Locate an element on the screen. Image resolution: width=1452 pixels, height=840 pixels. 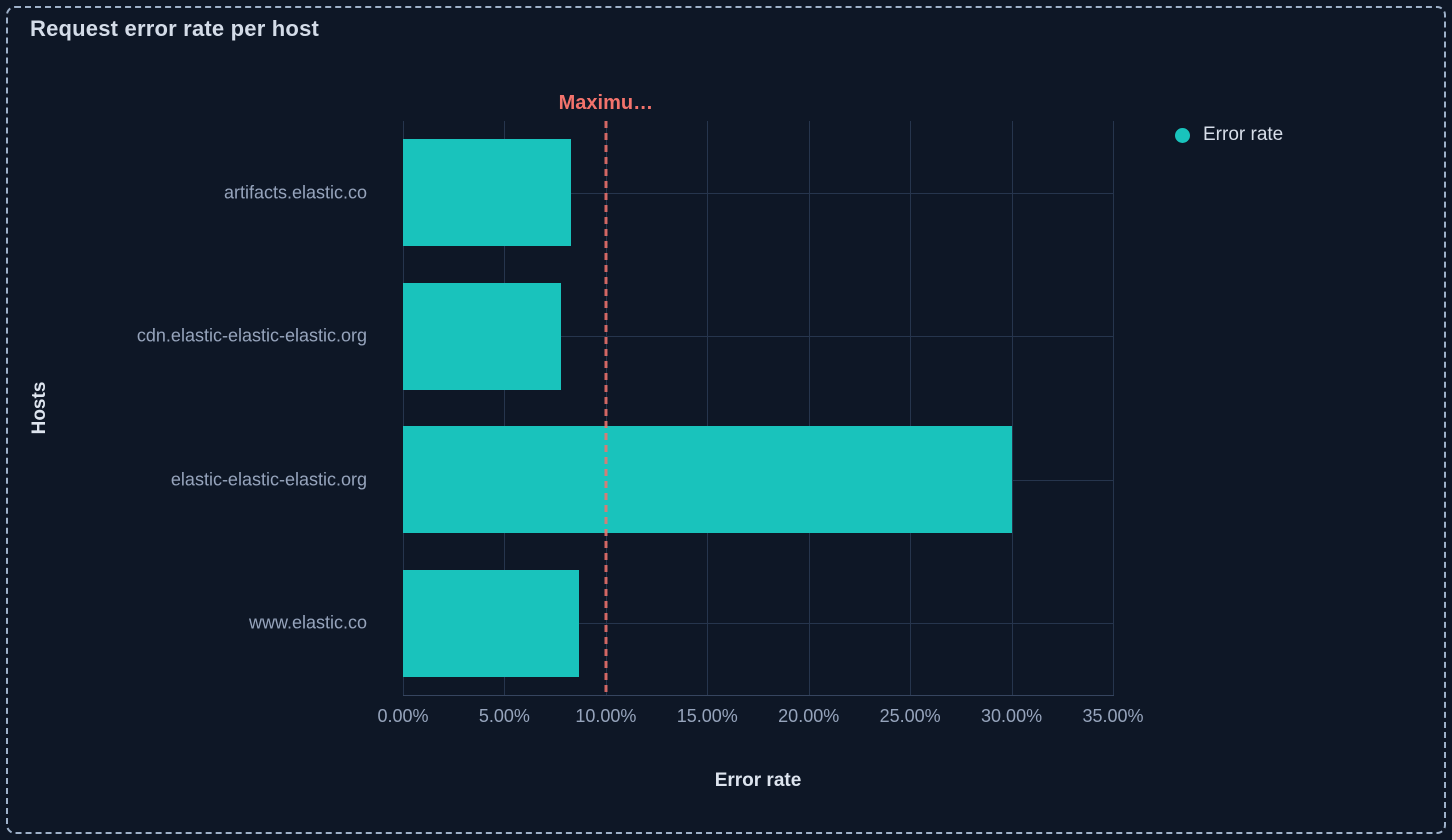
x-tick-label: 15.00% is located at coordinates (707, 716).